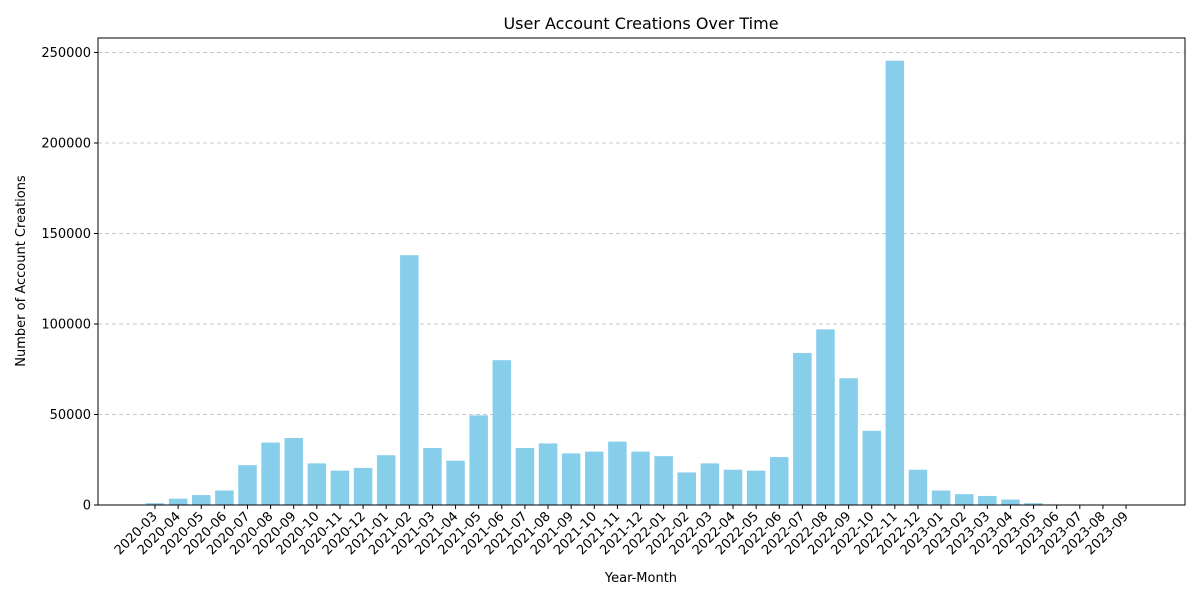 This screenshot has width=1200, height=600. What do you see at coordinates (69, 280) in the screenshot?
I see `y-axis-ticks: 0 50000 100000 150000 200000 250000` at bounding box center [69, 280].